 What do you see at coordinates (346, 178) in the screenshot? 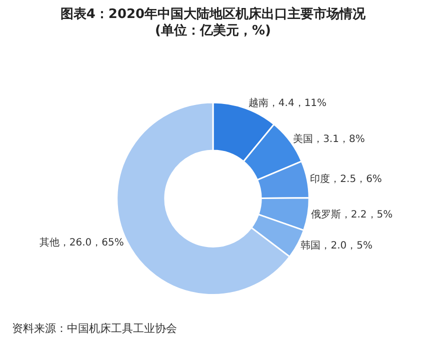
I see `slice-label: 印度，2.5，6%` at bounding box center [346, 178].